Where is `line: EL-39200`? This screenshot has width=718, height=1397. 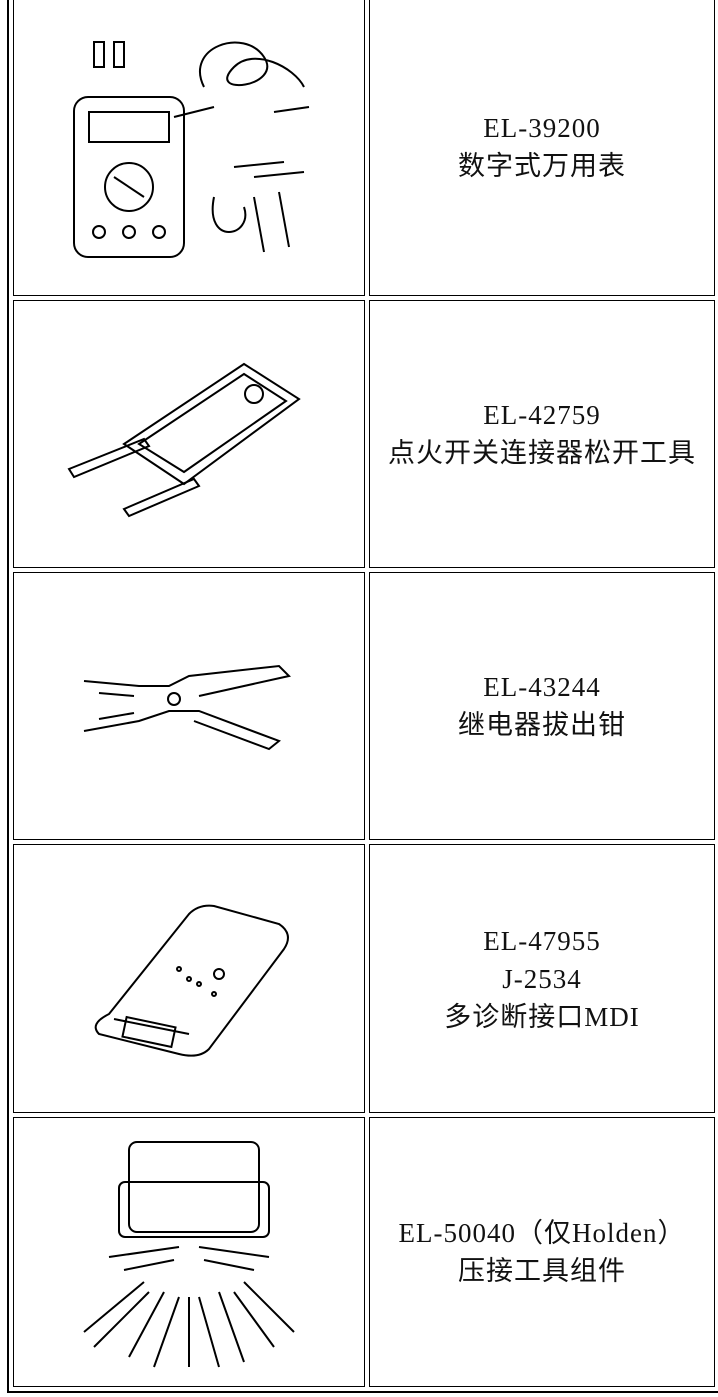
line: EL-39200 is located at coordinates (542, 128).